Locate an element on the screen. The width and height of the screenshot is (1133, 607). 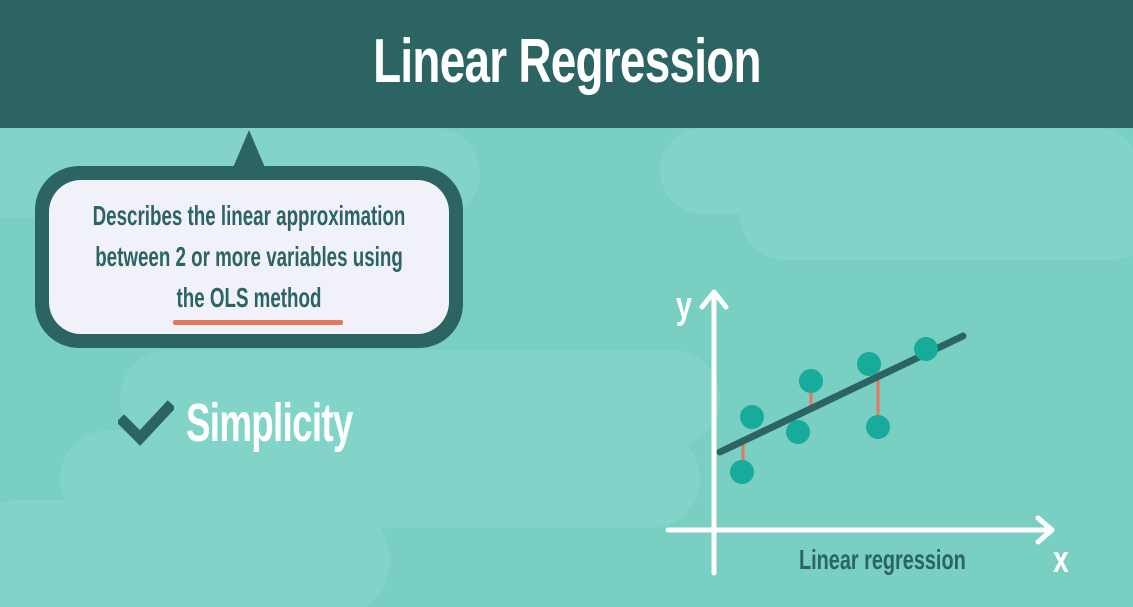
checkmark-icon is located at coordinates (146, 423).